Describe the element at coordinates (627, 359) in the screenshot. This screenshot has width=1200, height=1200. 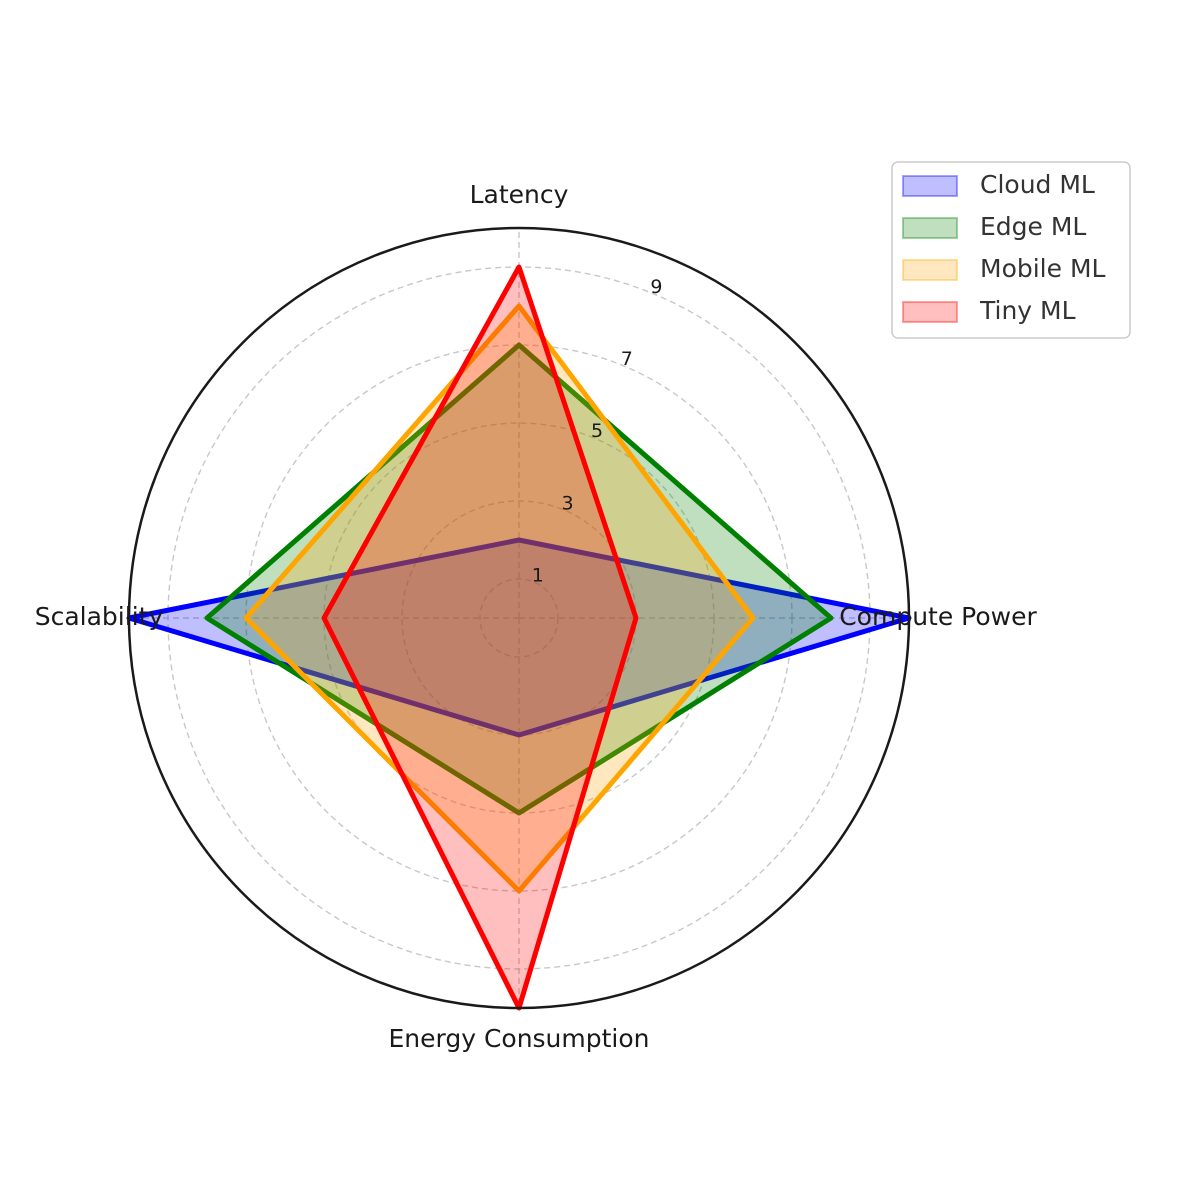
I see `tick-label-7: 7` at that location.